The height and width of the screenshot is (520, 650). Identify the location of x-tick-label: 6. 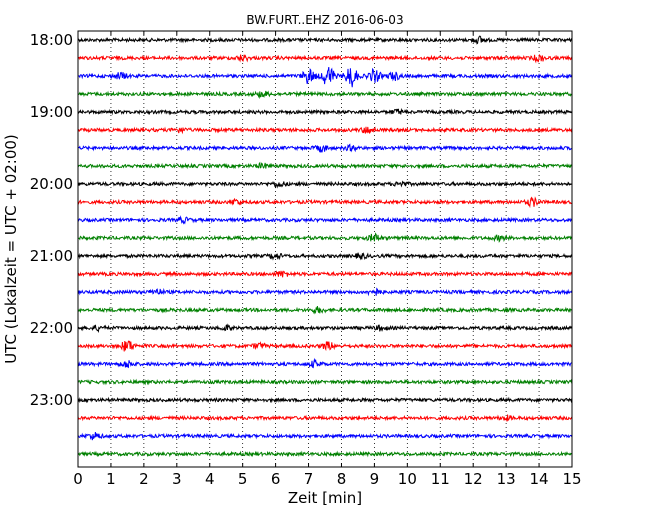
(276, 479).